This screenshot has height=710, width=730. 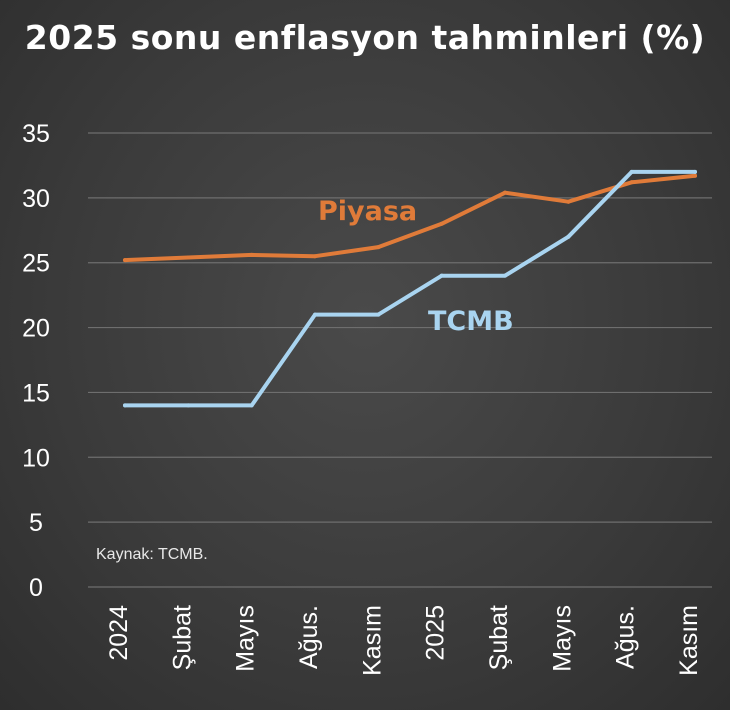 I want to click on x-tick-label-1-subat: Şubat, so click(x=182, y=637).